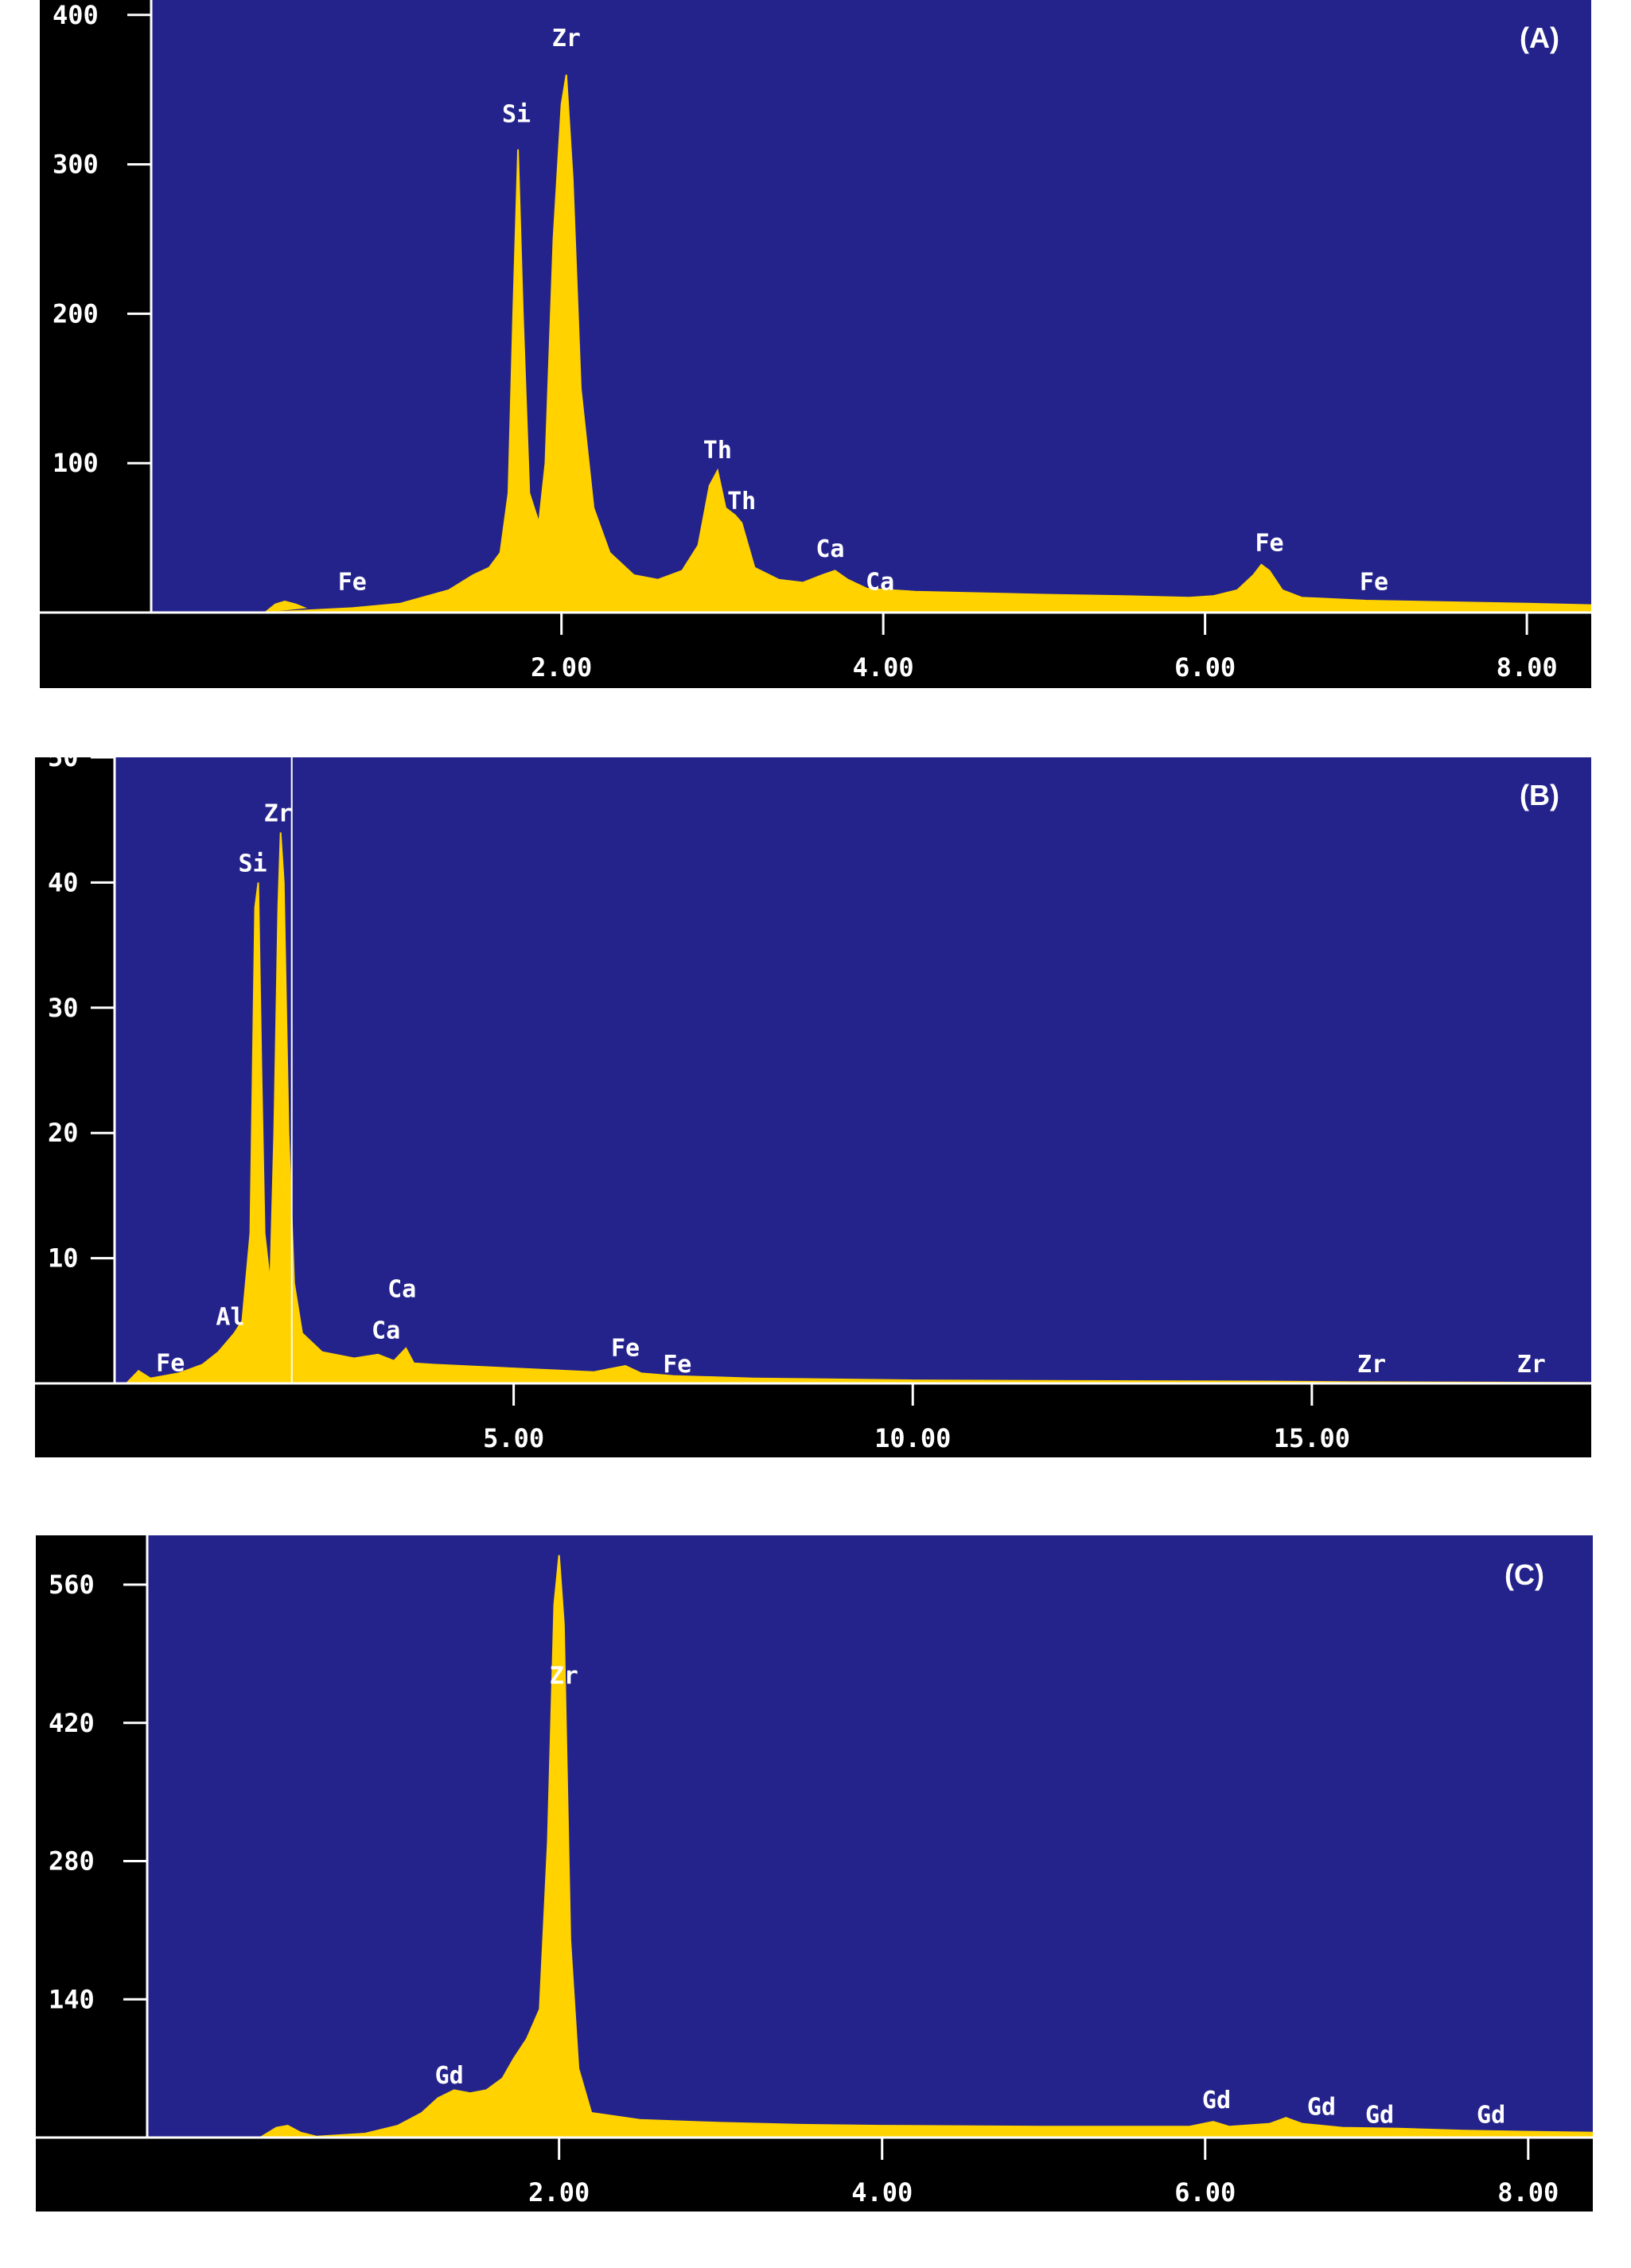 This screenshot has width=1631, height=2268. Describe the element at coordinates (882, 2192) in the screenshot. I see `x-tick-label-c: 4.00` at that location.